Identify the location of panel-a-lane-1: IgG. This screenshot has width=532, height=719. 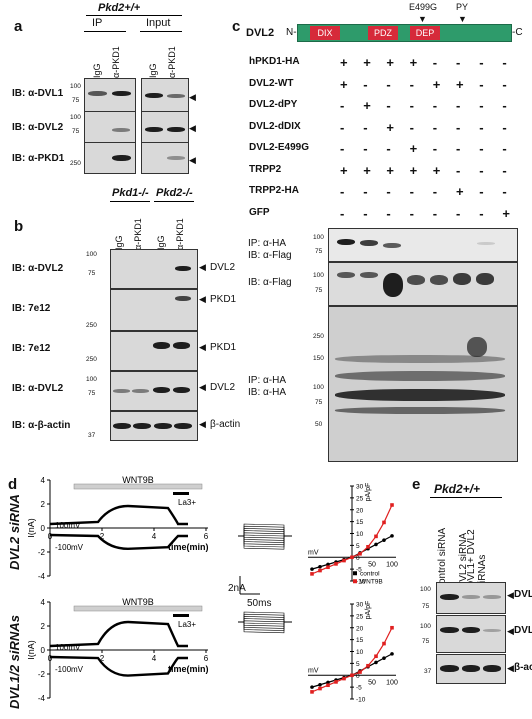
(97, 70).